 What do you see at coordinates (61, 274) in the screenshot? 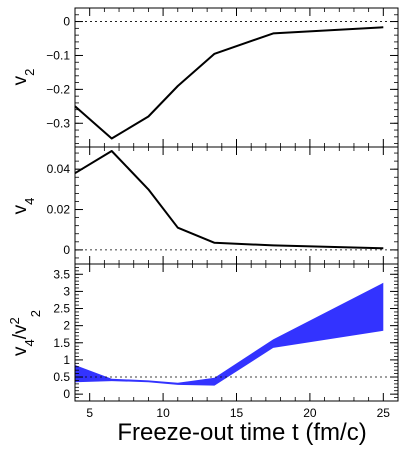
I see `y-tick-label: 3.5` at bounding box center [61, 274].